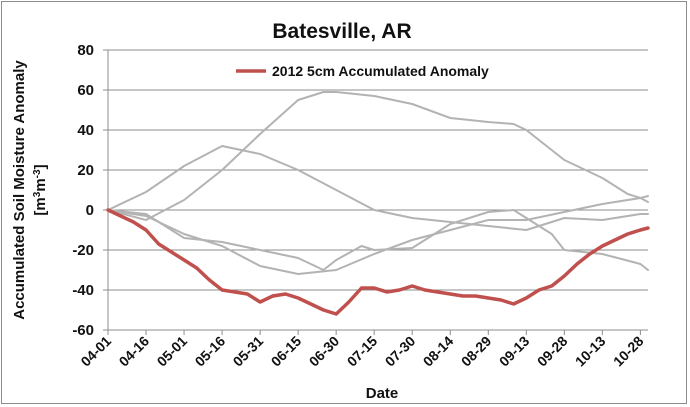 This screenshot has width=690, height=407. Describe the element at coordinates (476, 351) in the screenshot. I see `x-tick-label: 08-29` at that location.